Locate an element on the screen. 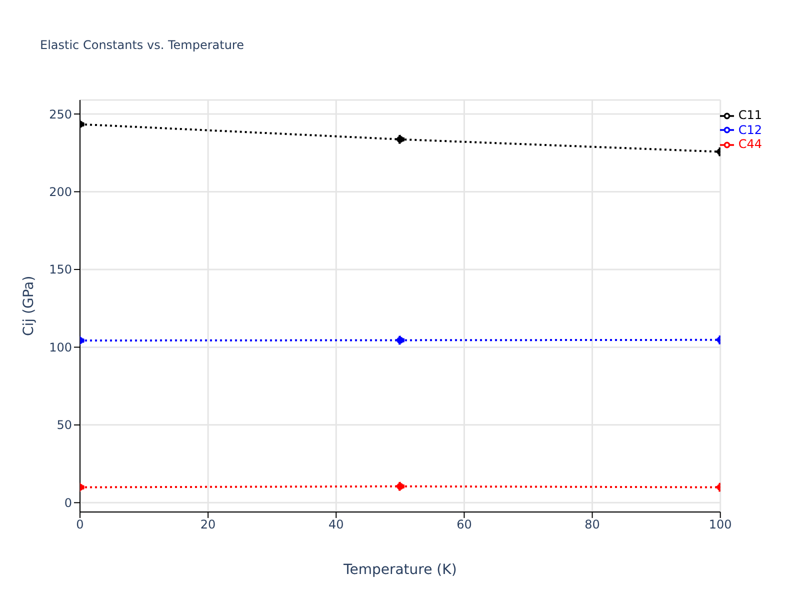  y-tick-label: 250 is located at coordinates (60, 114).